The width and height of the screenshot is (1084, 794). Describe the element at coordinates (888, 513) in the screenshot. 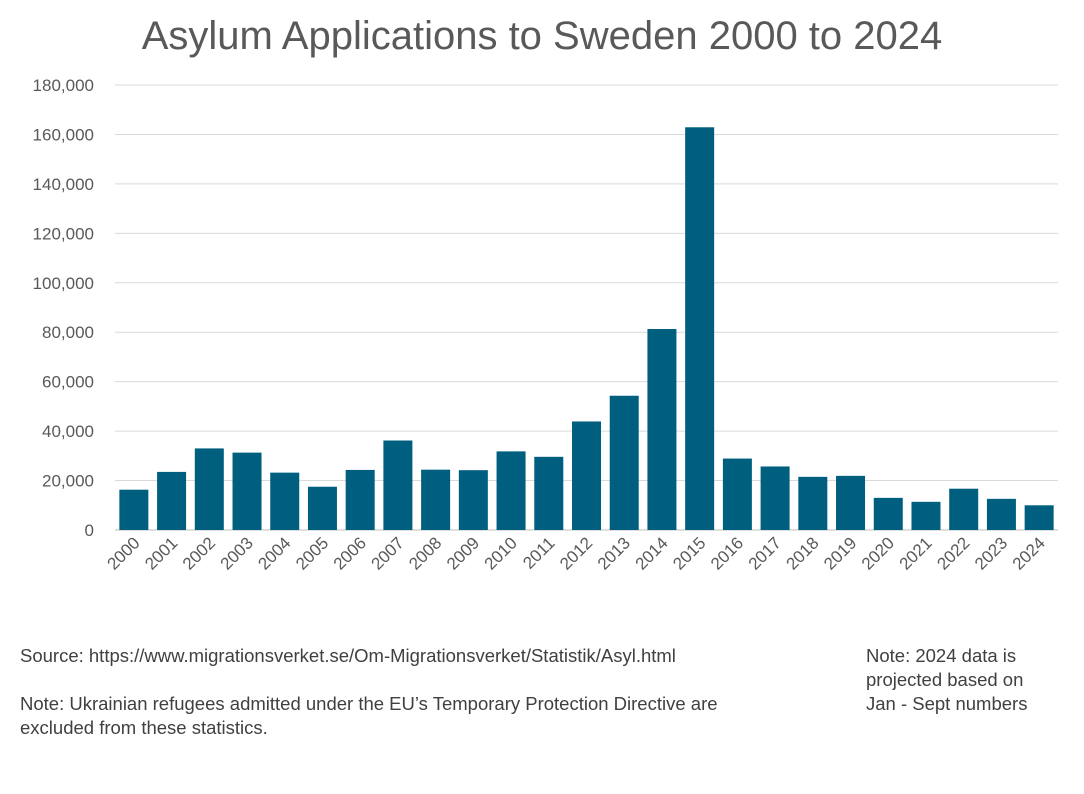

I see `bar-2020` at that location.